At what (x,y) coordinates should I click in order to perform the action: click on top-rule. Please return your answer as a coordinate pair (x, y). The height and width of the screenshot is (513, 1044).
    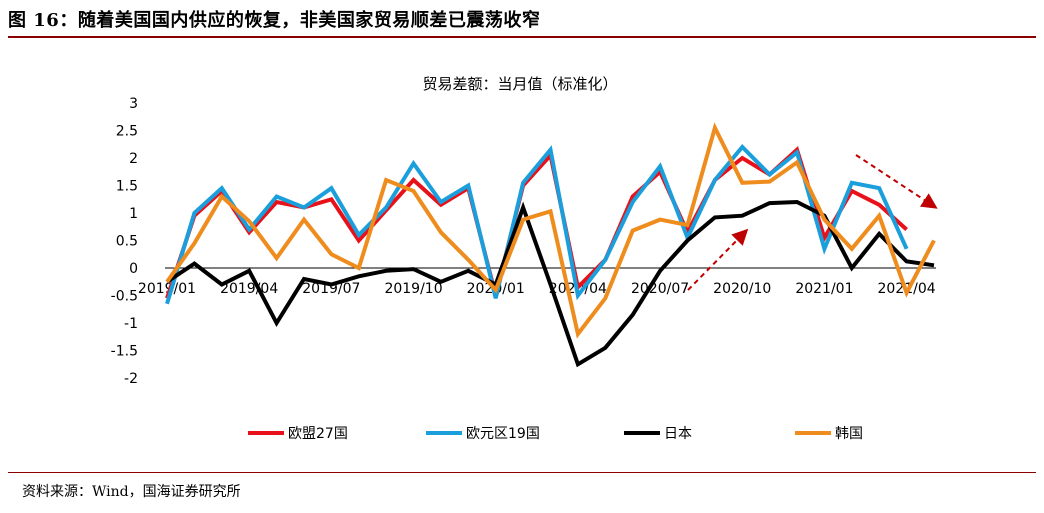
    Looking at the image, I should click on (522, 37).